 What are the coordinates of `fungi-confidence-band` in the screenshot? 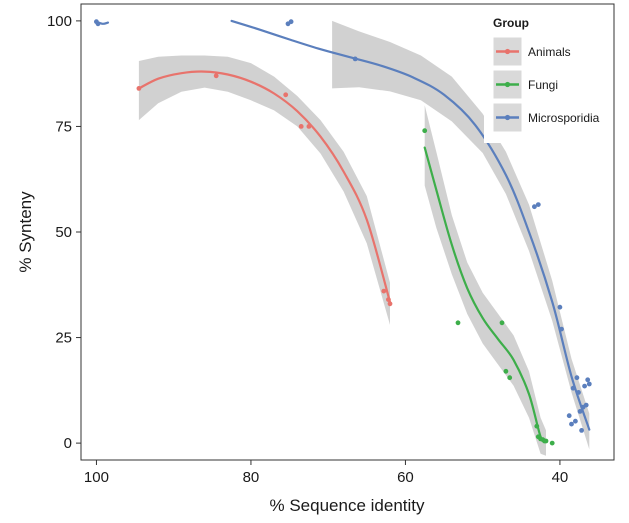 It's located at (485, 280).